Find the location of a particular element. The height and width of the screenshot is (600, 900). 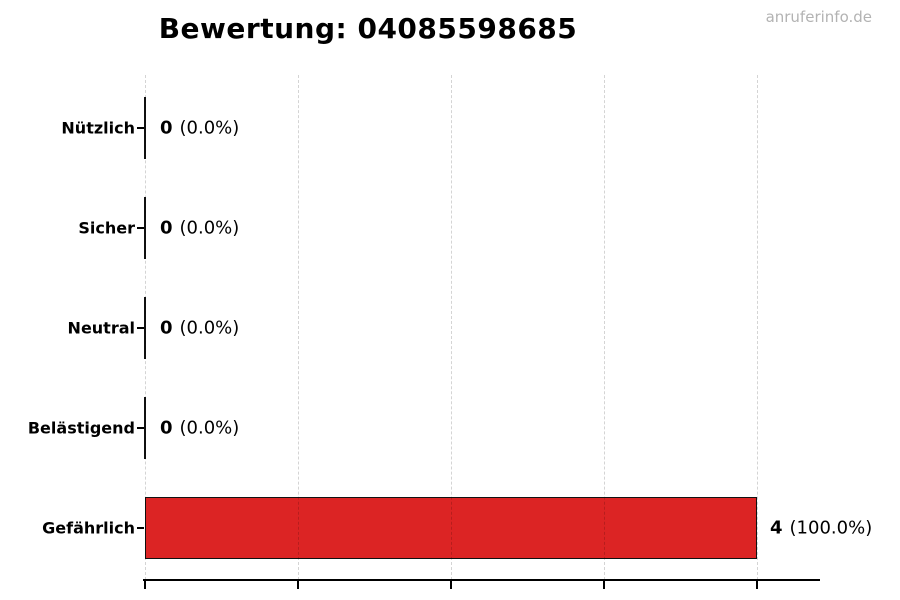

bar-row: Nützlich 0 (0.0%) is located at coordinates (450, 128).